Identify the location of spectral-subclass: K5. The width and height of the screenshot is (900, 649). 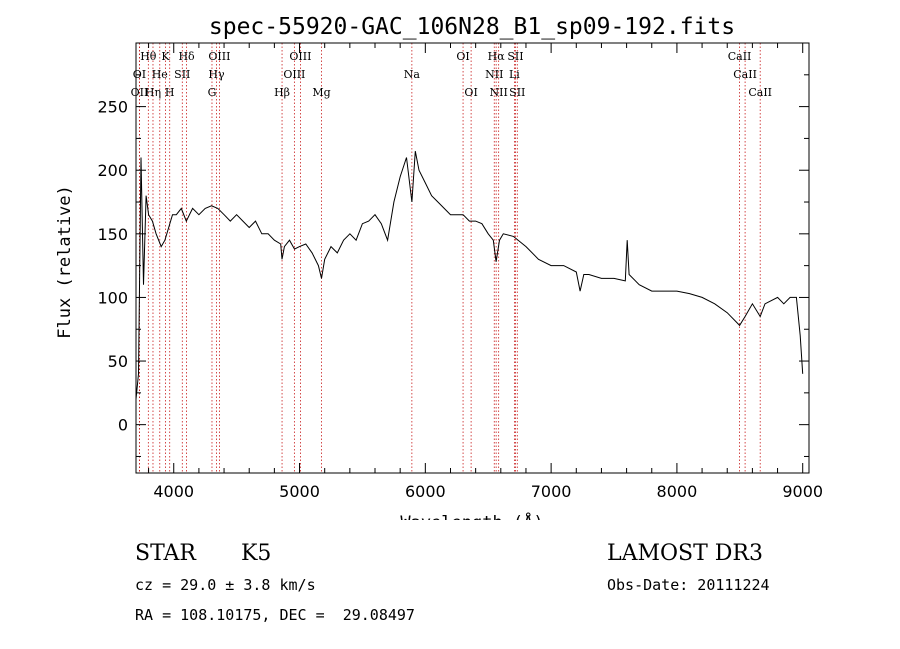
(256, 553).